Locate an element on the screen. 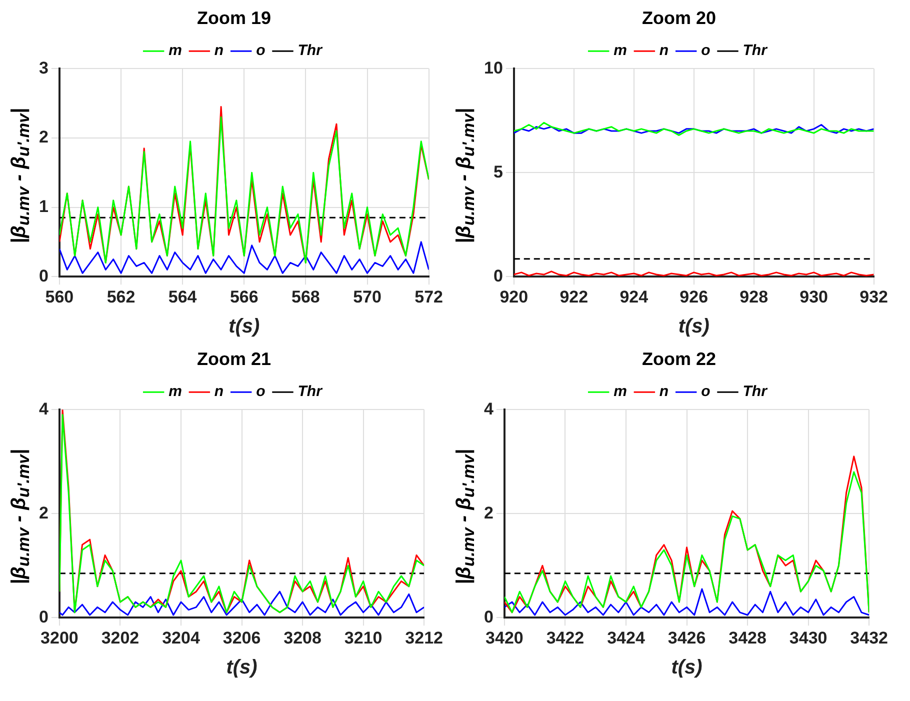 This screenshot has width=910, height=701. x-tick-label: 566 is located at coordinates (244, 296).